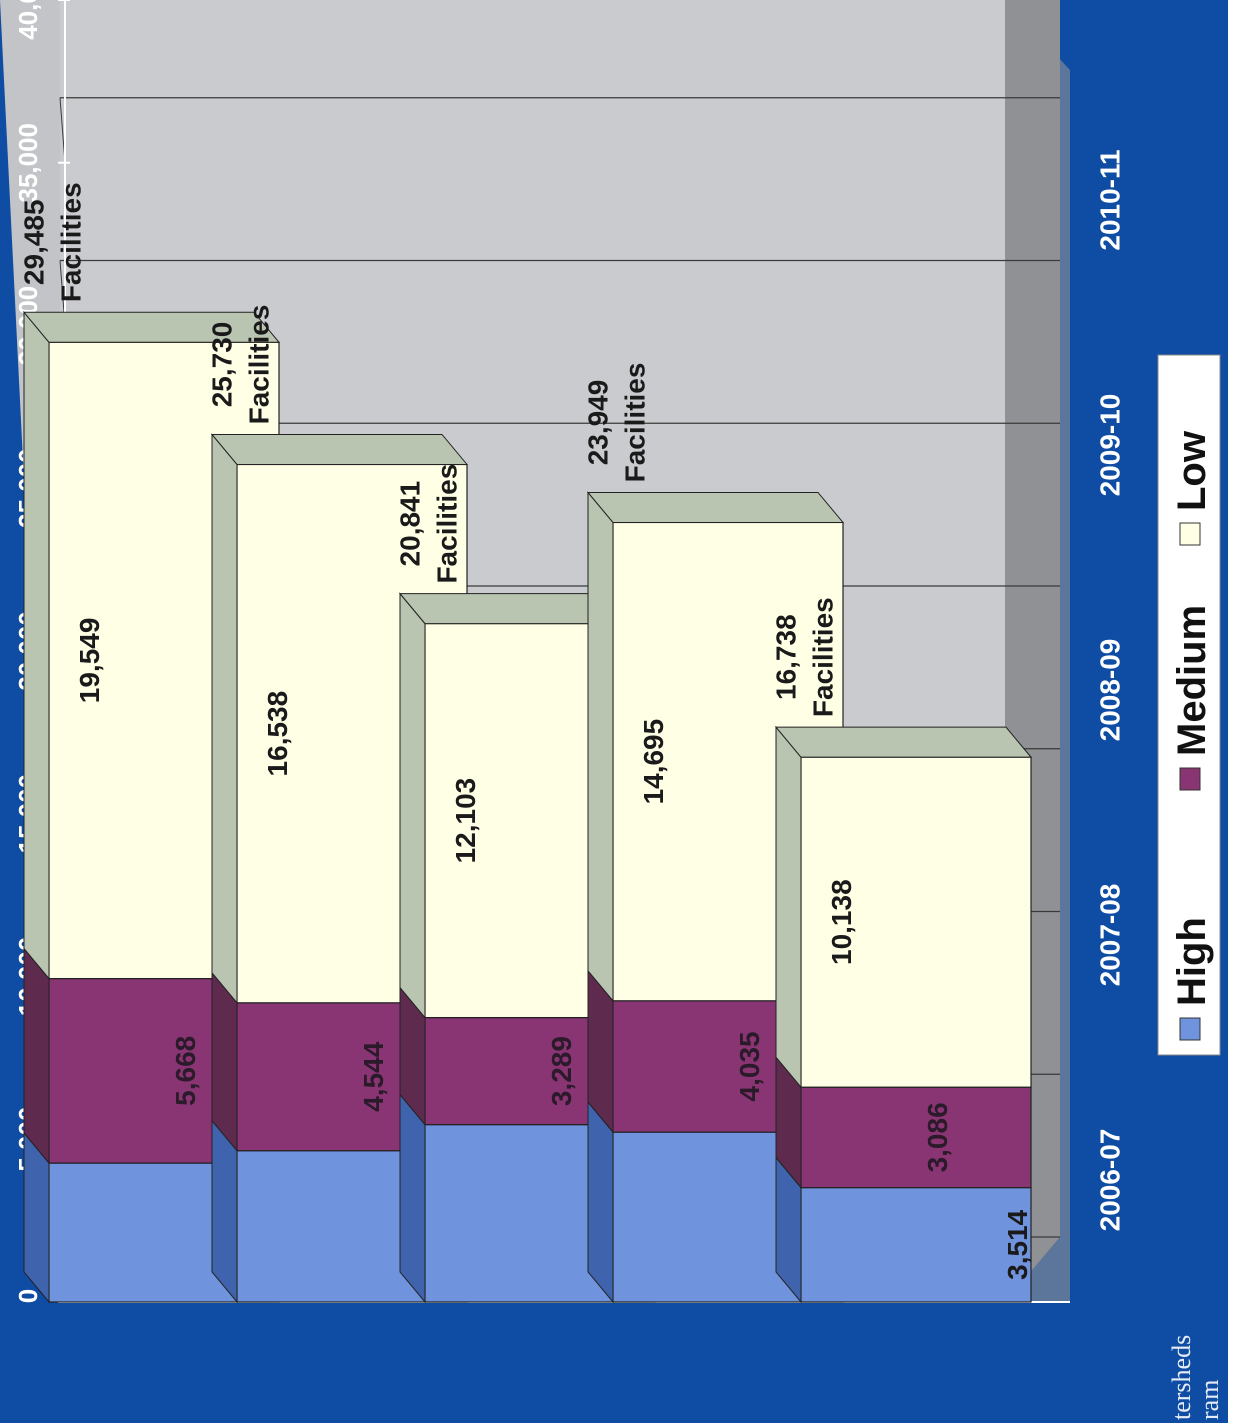 The image size is (1233, 1423). I want to click on value-label-medium: 5,668, so click(185, 1071).